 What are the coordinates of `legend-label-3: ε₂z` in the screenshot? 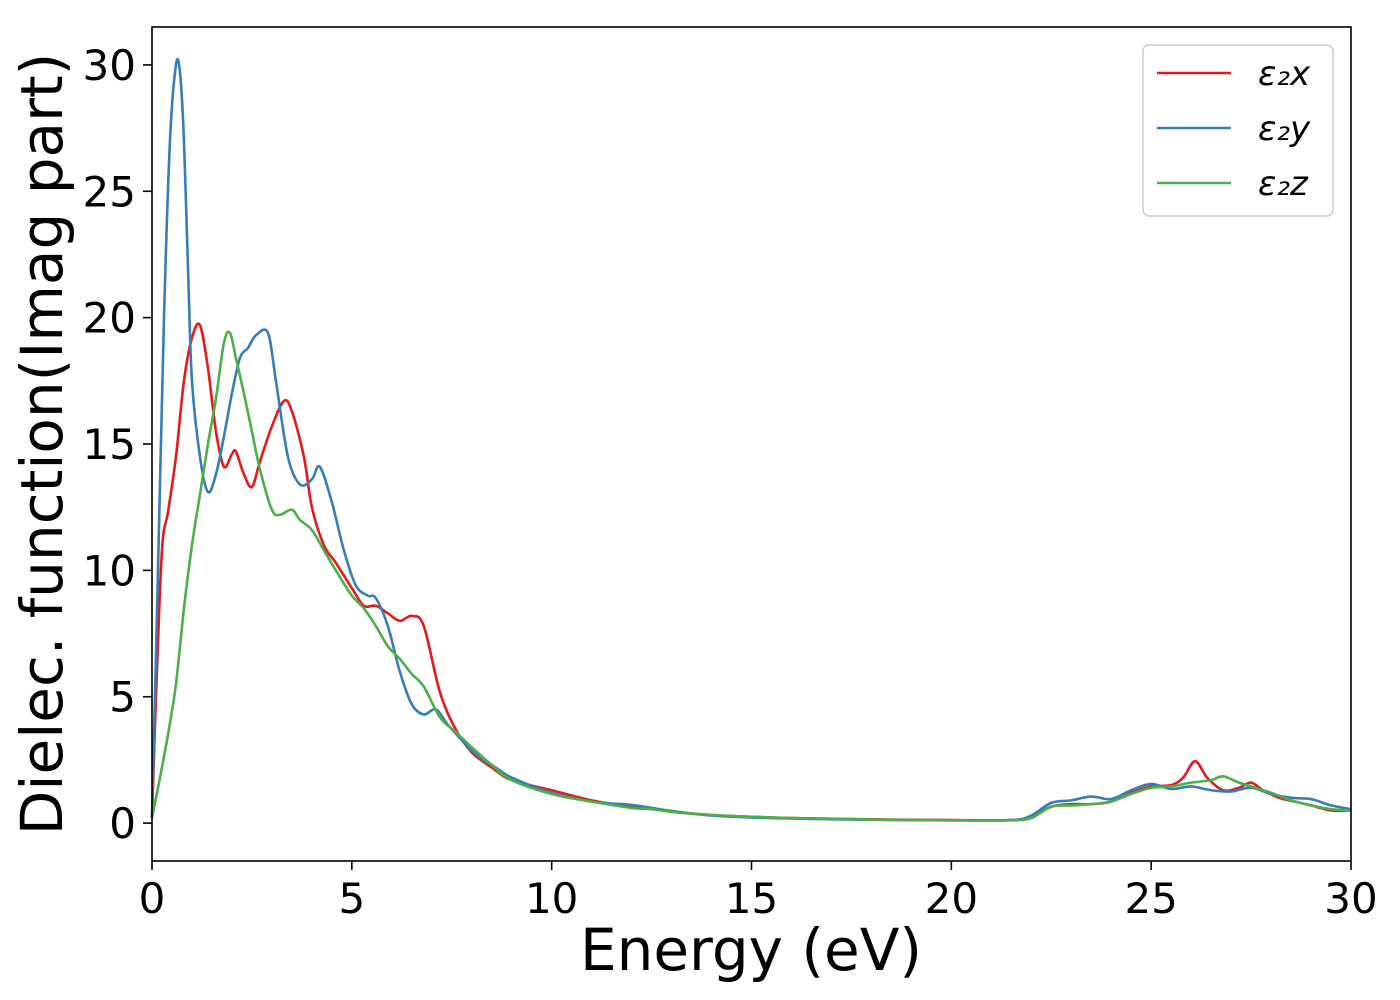 It's located at (1283, 184).